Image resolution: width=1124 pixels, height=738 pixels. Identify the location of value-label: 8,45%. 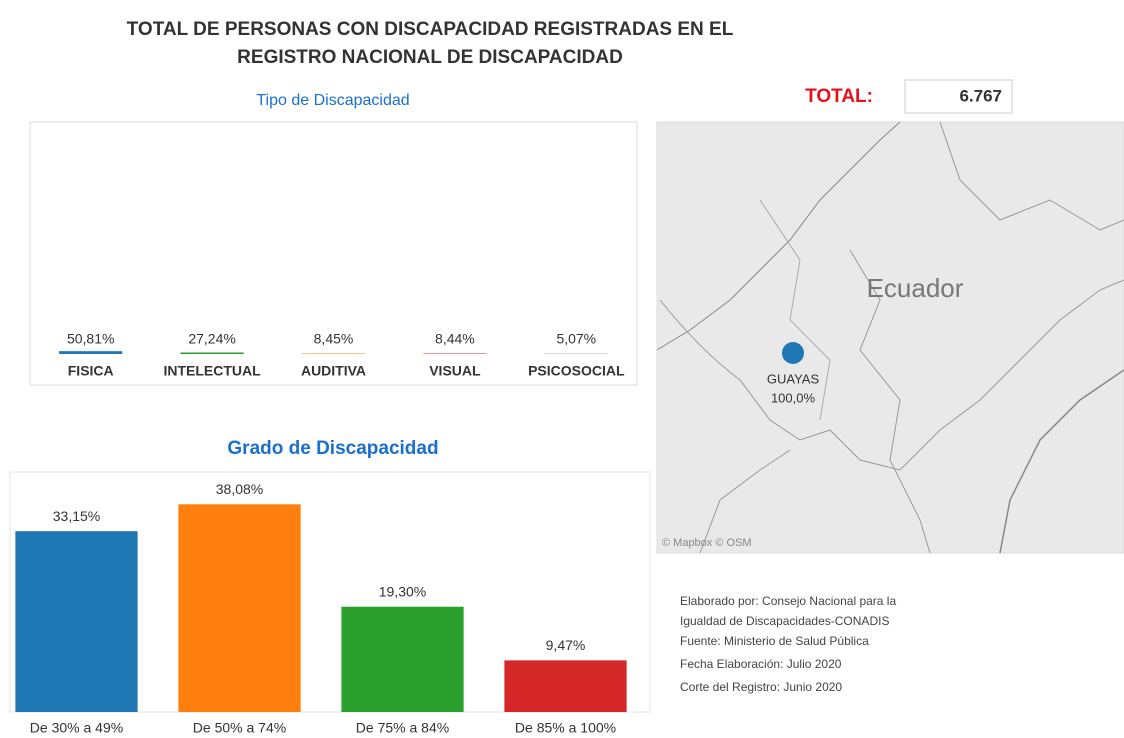
(334, 339).